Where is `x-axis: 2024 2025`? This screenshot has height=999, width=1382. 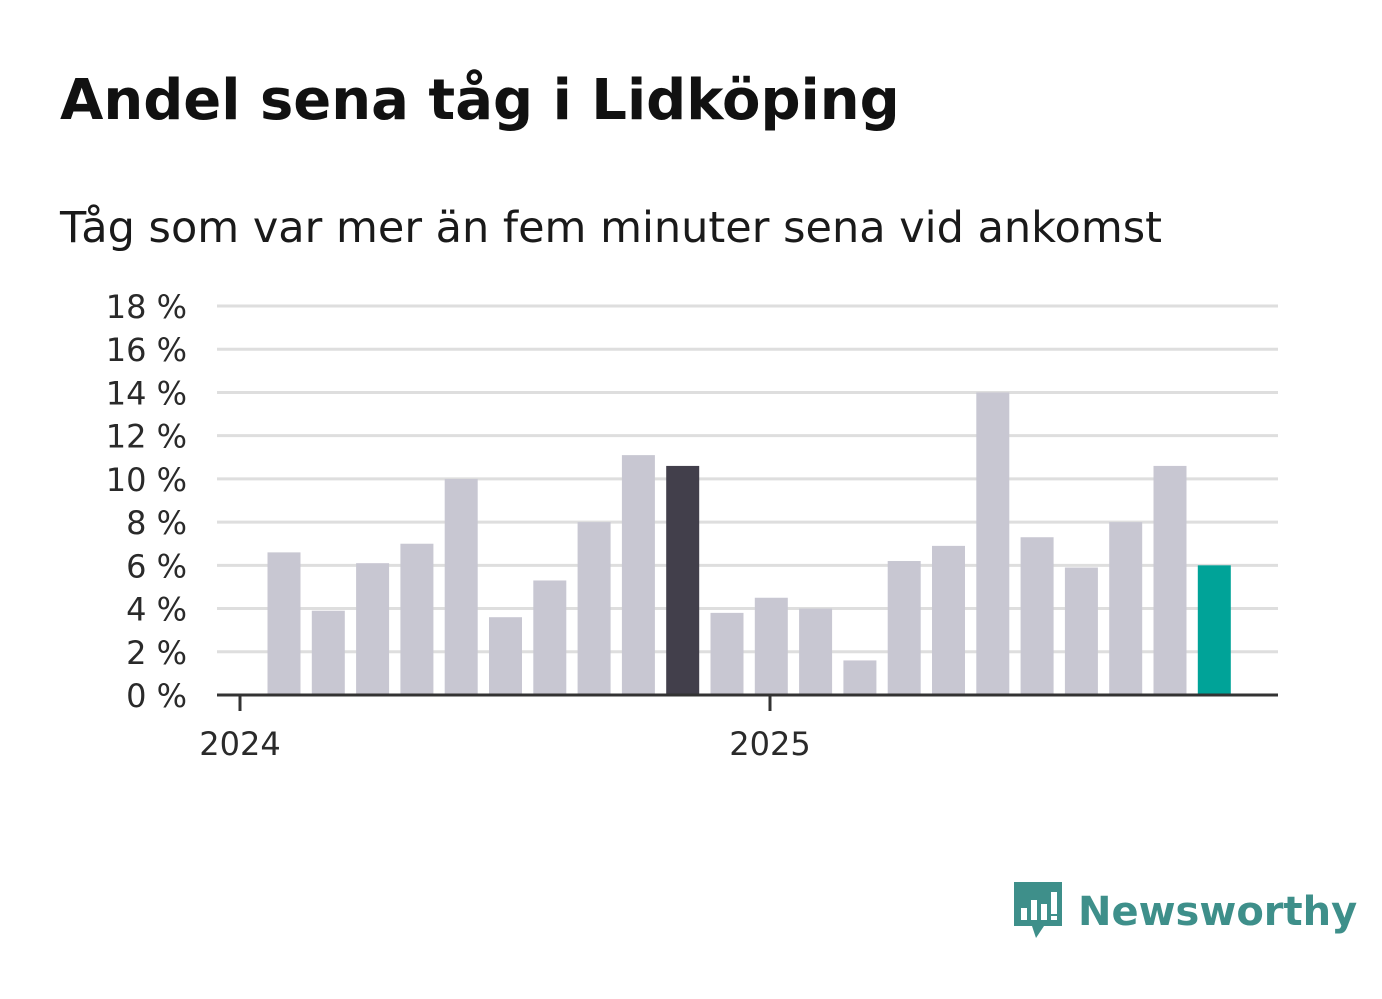
x-axis: 2024 2025 is located at coordinates (738, 728).